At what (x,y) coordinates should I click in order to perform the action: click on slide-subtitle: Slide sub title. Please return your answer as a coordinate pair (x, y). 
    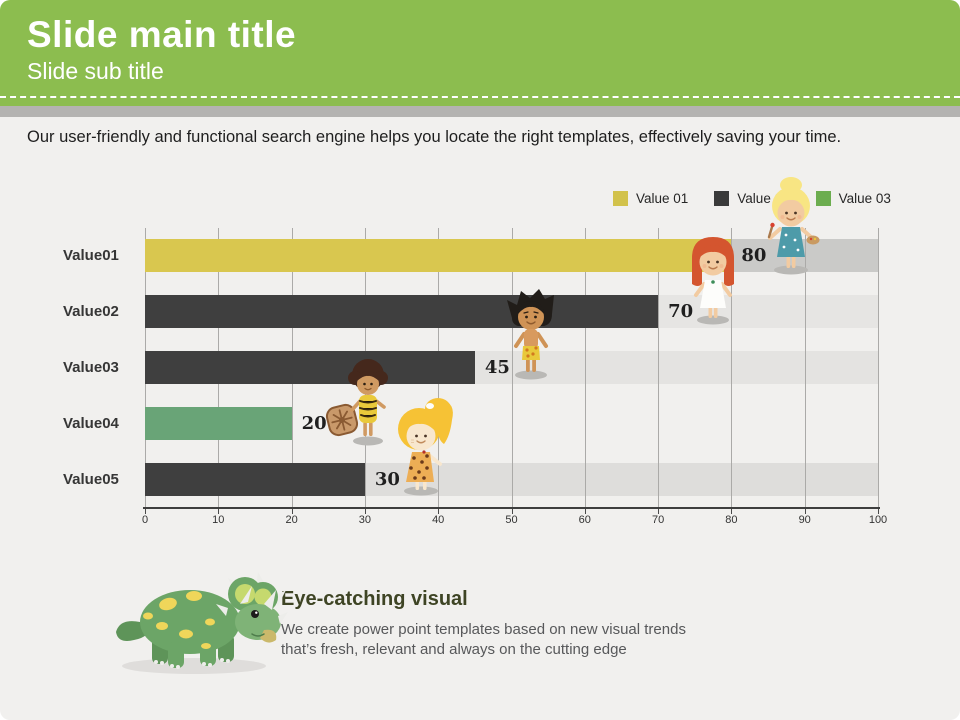
    Looking at the image, I should click on (95, 71).